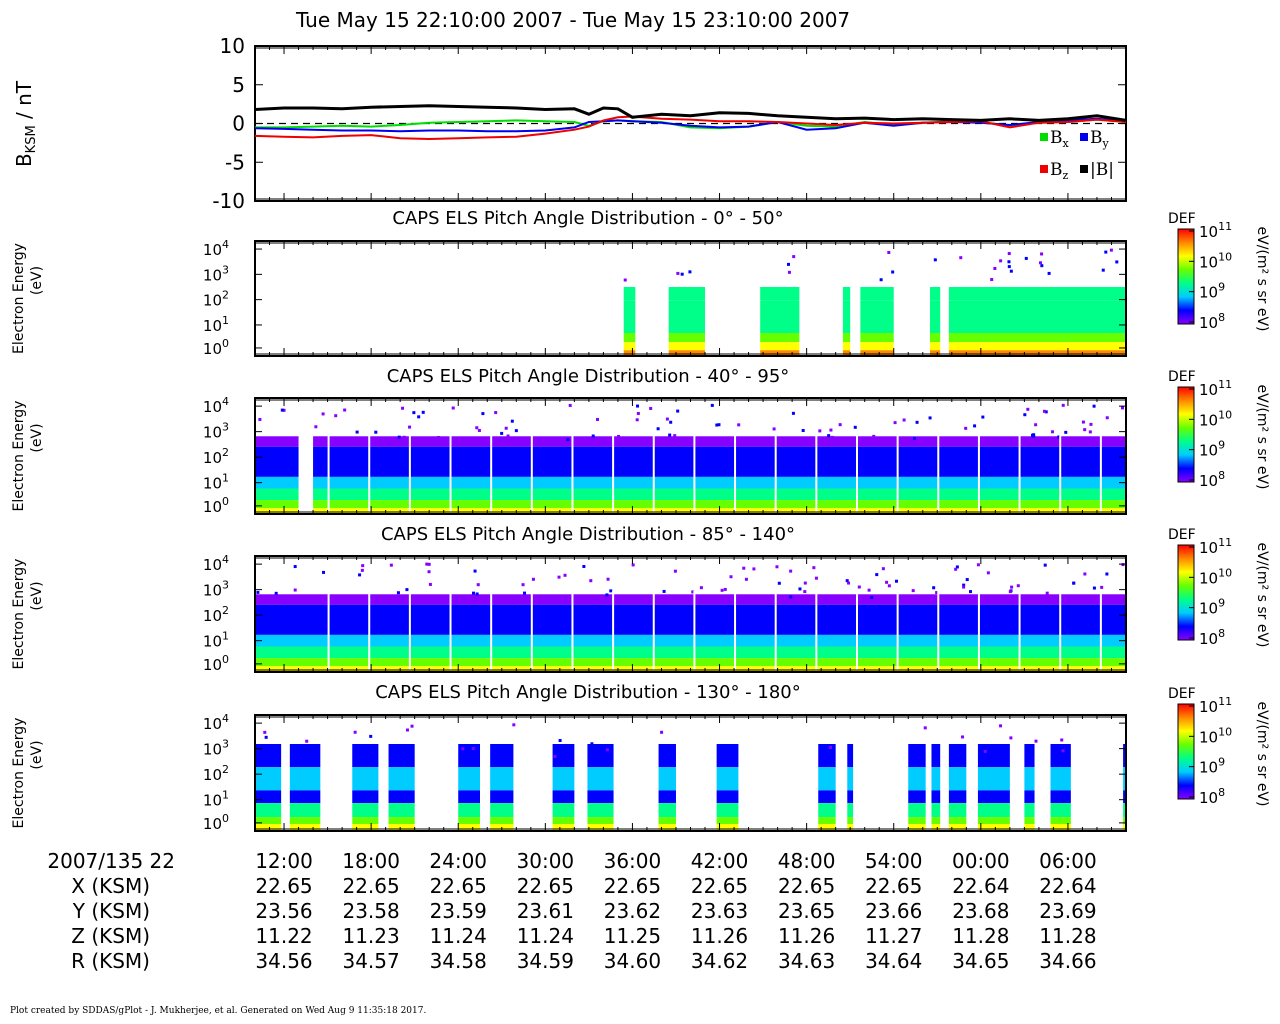  I want to click on colorbar-tick-label: 108, so click(1212, 321).